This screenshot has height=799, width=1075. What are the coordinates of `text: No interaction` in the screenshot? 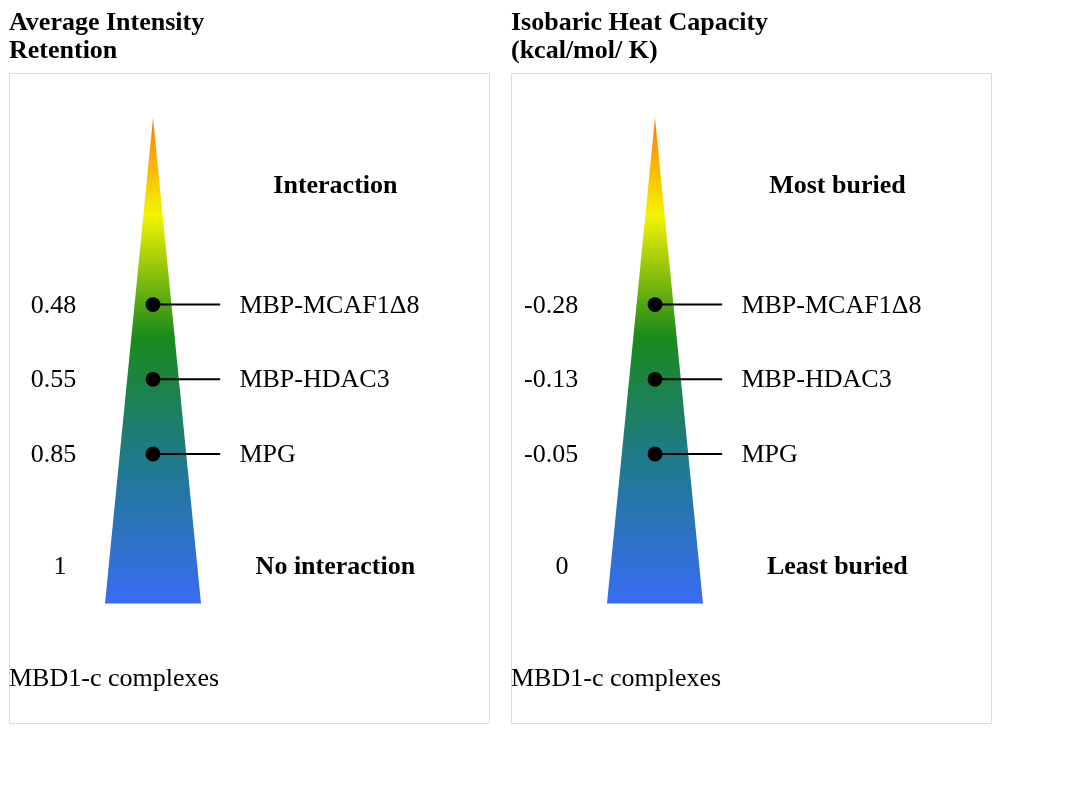 It's located at (335, 566).